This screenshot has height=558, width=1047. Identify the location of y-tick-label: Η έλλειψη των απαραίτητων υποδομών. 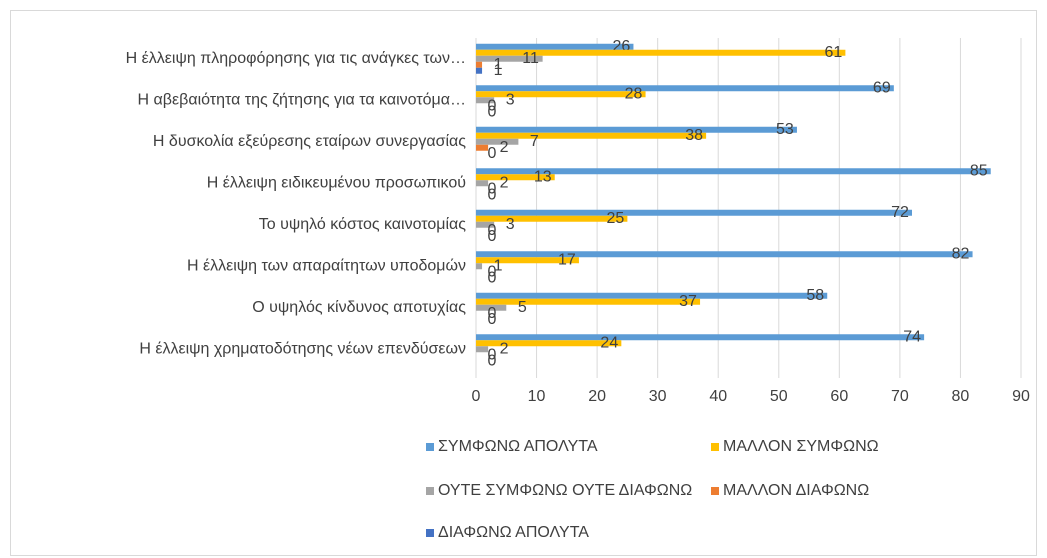
(326, 265).